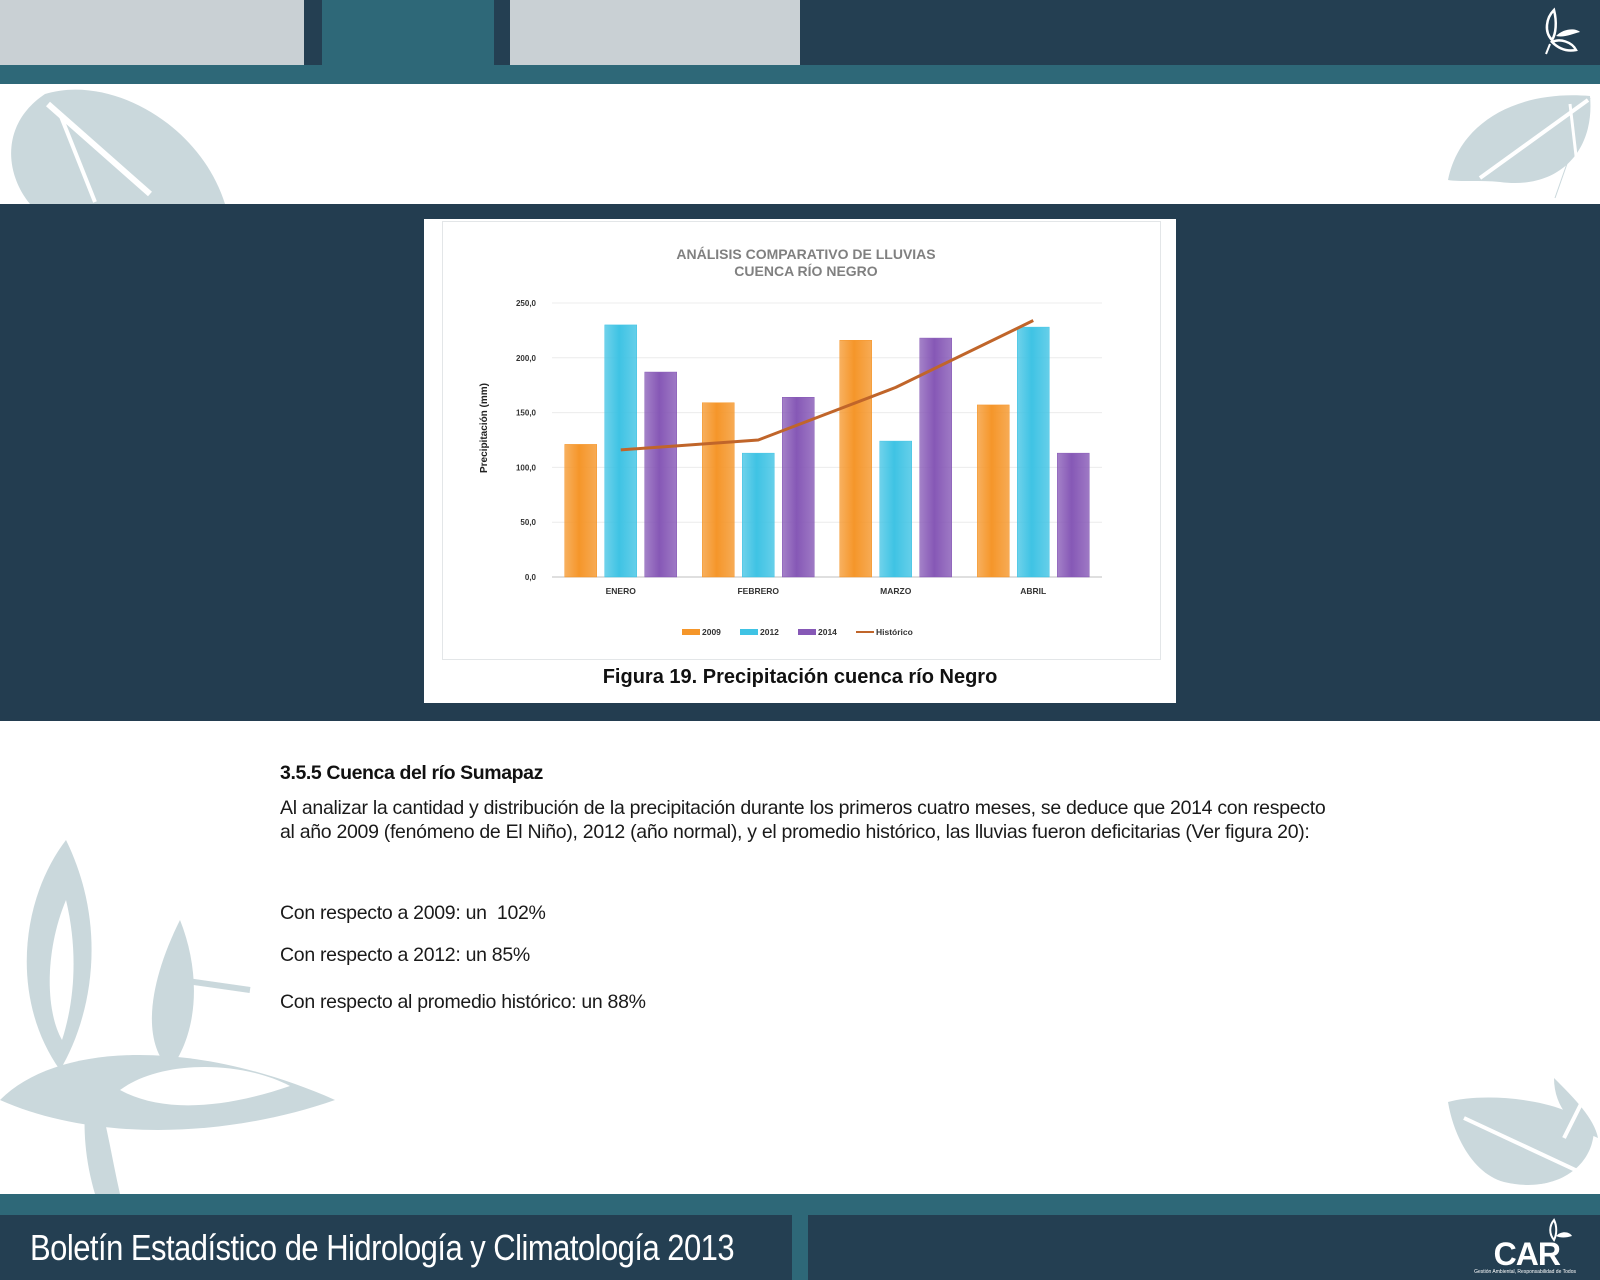  I want to click on chart-bar-2014-enero, so click(660, 474).